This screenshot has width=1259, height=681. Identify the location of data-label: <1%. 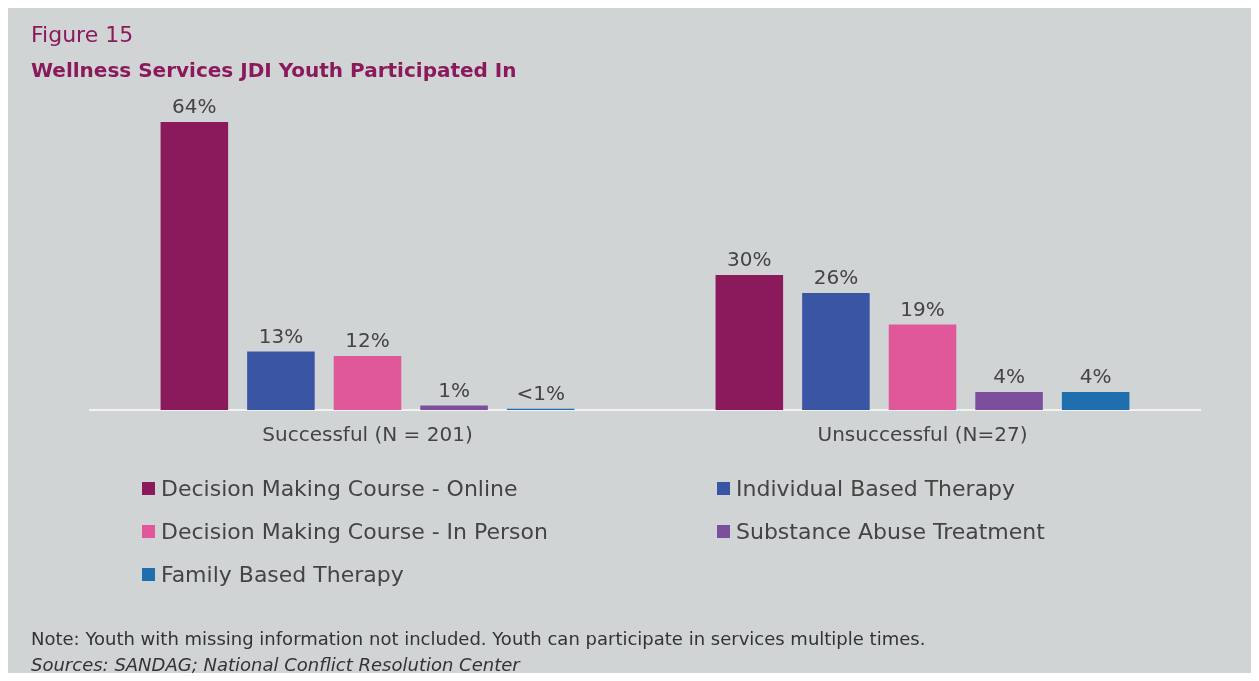
(540, 392).